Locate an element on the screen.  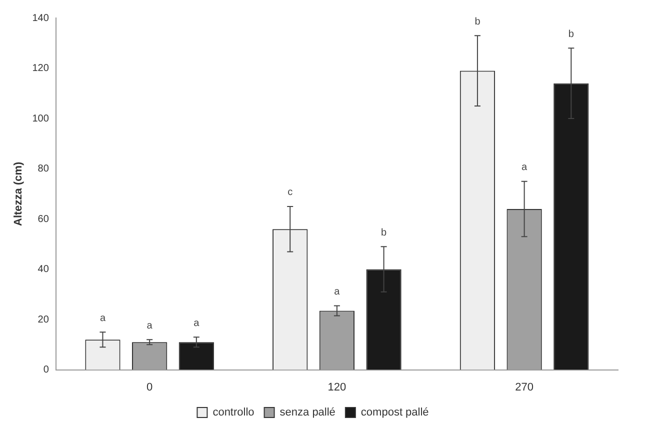
legend-label: controllo is located at coordinates (233, 412).